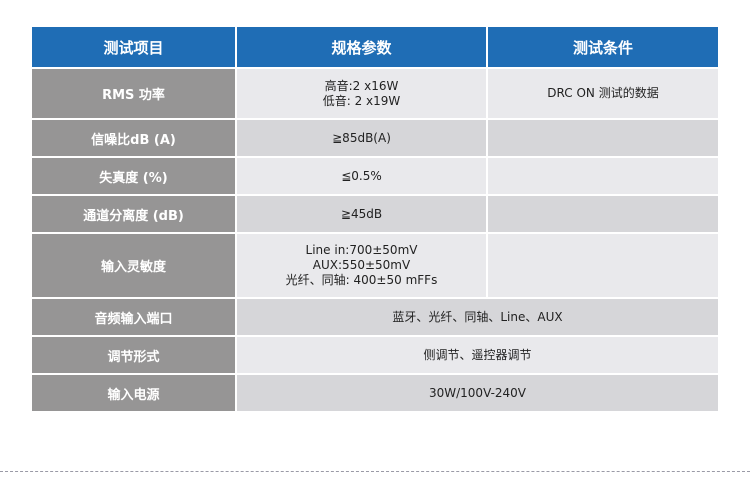 This screenshot has width=750, height=496. Describe the element at coordinates (603, 48) in the screenshot. I see `header-condition: 测试条件` at that location.